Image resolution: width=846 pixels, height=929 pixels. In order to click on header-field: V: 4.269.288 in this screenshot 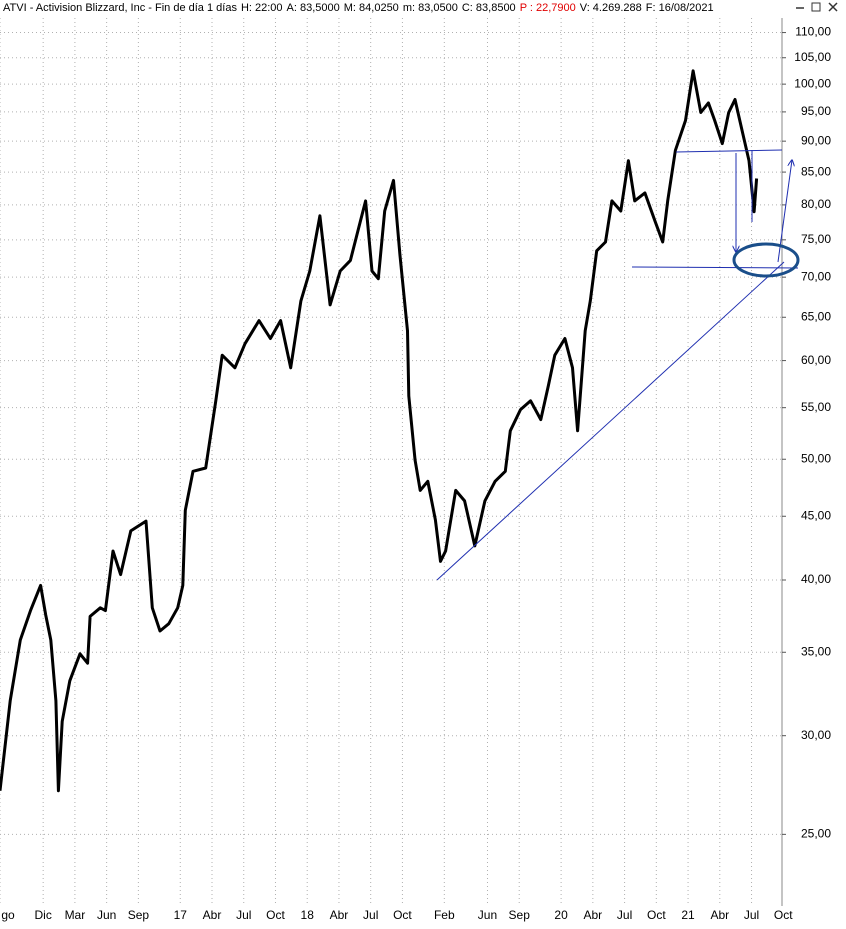, I will do `click(611, 8)`.